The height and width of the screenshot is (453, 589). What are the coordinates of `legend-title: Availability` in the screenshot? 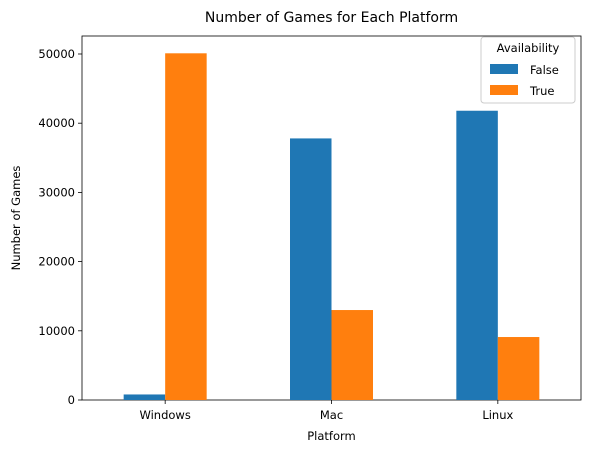 It's located at (528, 48).